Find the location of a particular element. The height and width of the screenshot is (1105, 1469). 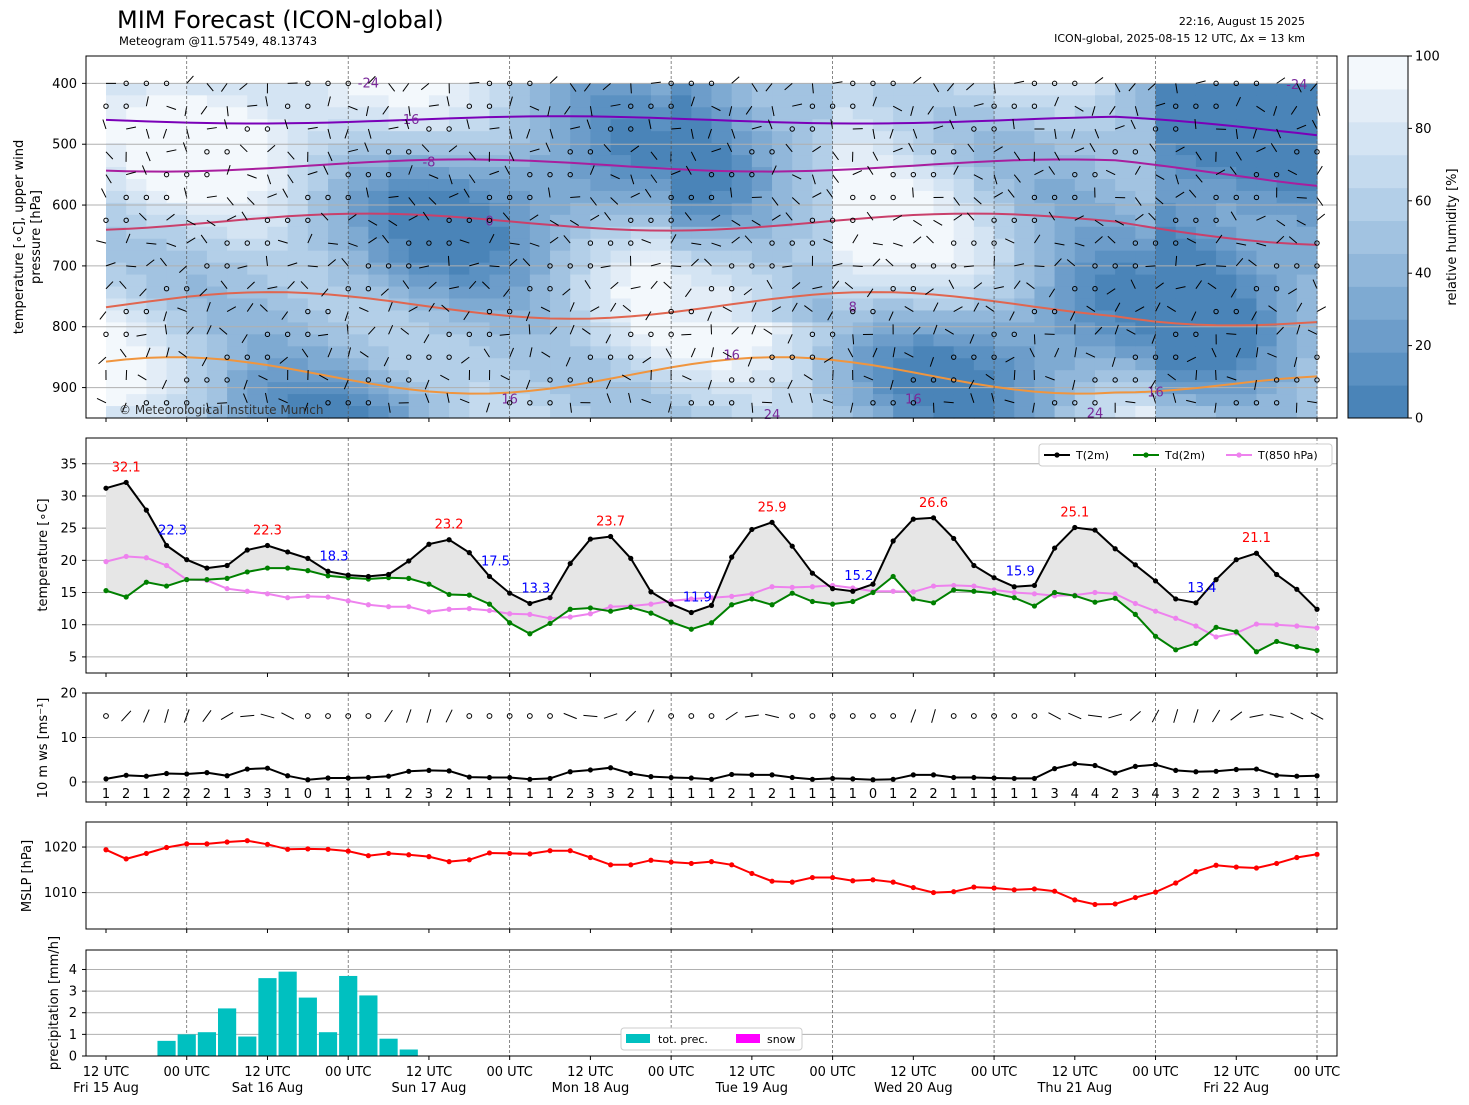

time-tick-label: 00 UTC is located at coordinates (832, 1072).